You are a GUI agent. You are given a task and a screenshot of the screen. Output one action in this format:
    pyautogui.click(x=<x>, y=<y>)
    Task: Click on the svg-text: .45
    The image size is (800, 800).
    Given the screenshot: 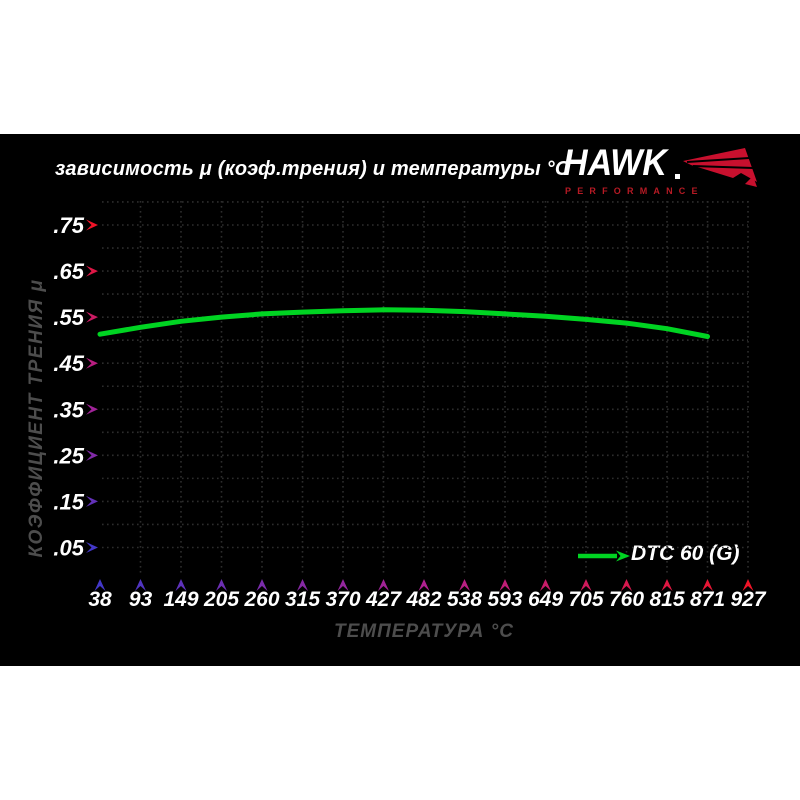 What is the action you would take?
    pyautogui.click(x=68, y=363)
    